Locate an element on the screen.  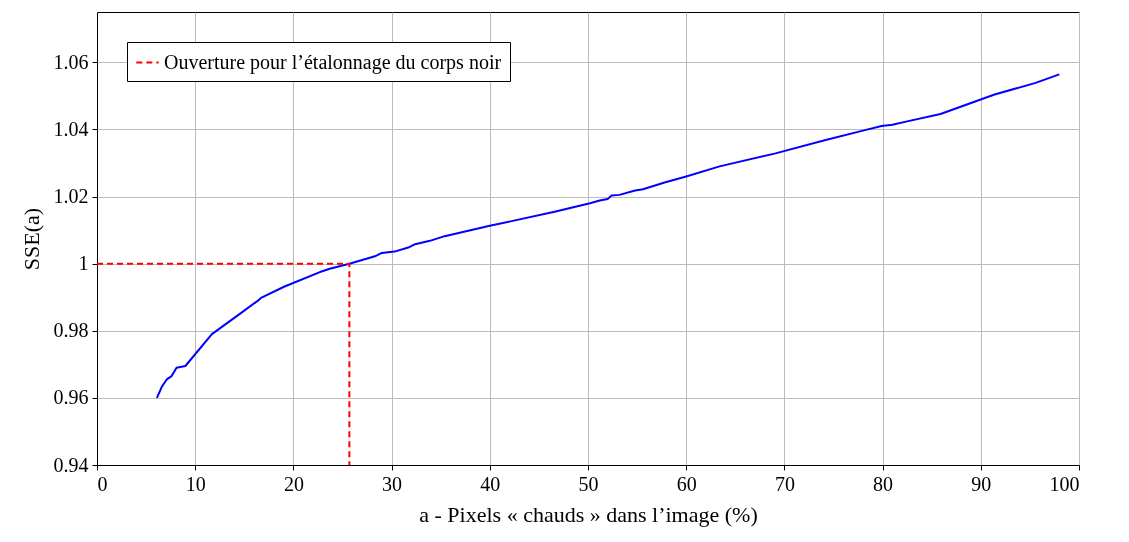
x-tick-label: 90 is located at coordinates (981, 483).